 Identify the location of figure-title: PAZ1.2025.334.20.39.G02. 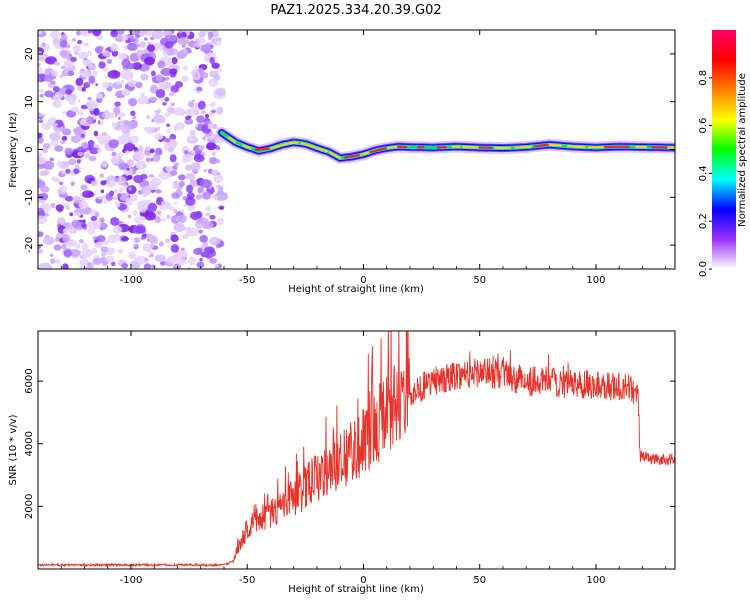
(355, 10).